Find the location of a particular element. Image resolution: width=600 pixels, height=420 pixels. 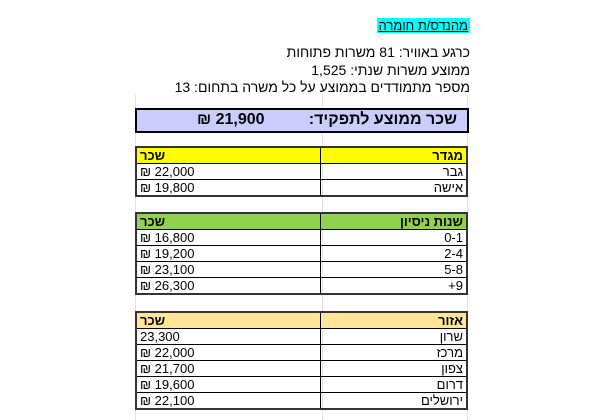

key-header: שנות ניסיון is located at coordinates (394, 221).